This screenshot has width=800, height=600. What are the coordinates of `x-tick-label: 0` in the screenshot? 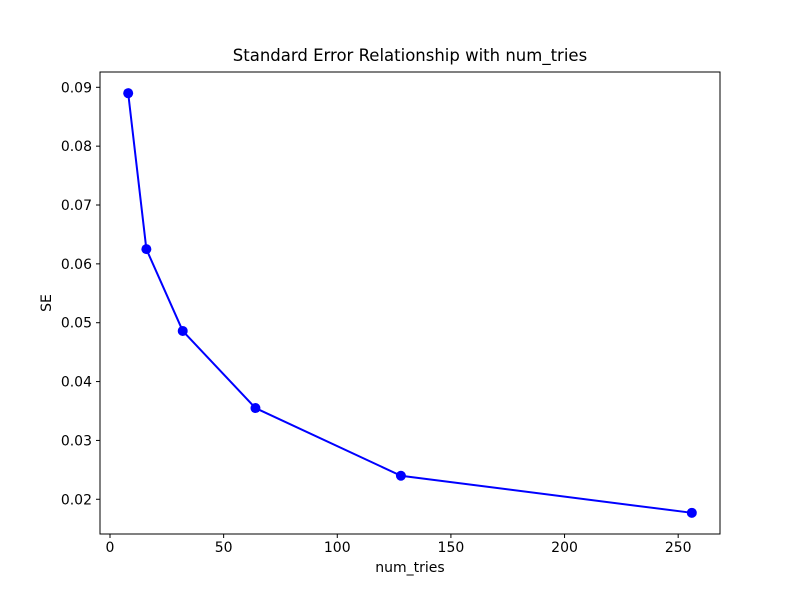 It's located at (110, 548).